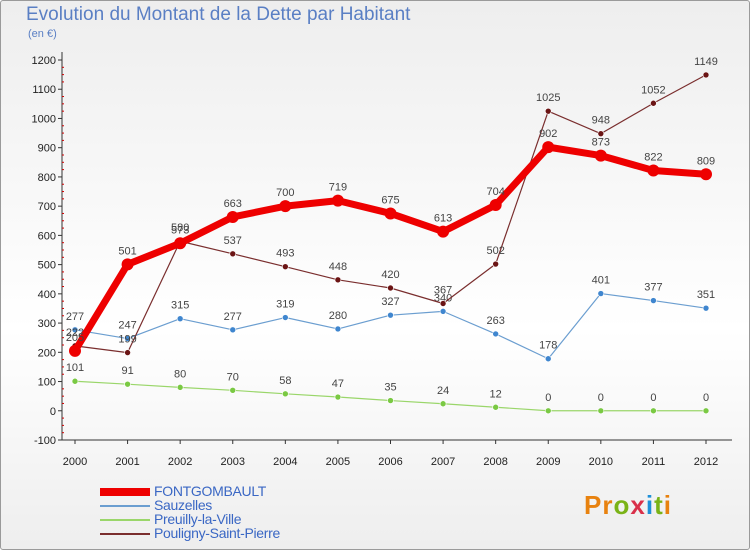 Image resolution: width=750 pixels, height=550 pixels. I want to click on y-tick-label: 500, so click(47, 266).